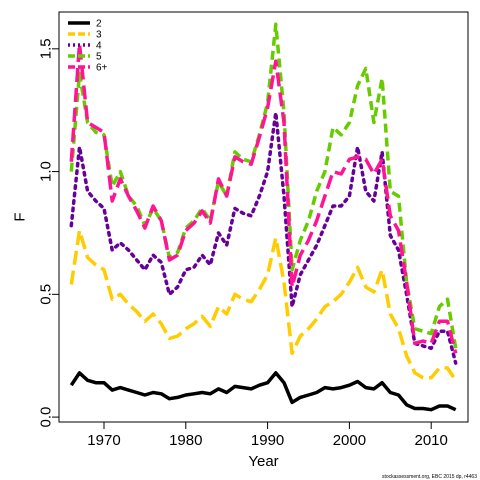 The height and width of the screenshot is (480, 480). I want to click on legend-label: 6+, so click(102, 68).